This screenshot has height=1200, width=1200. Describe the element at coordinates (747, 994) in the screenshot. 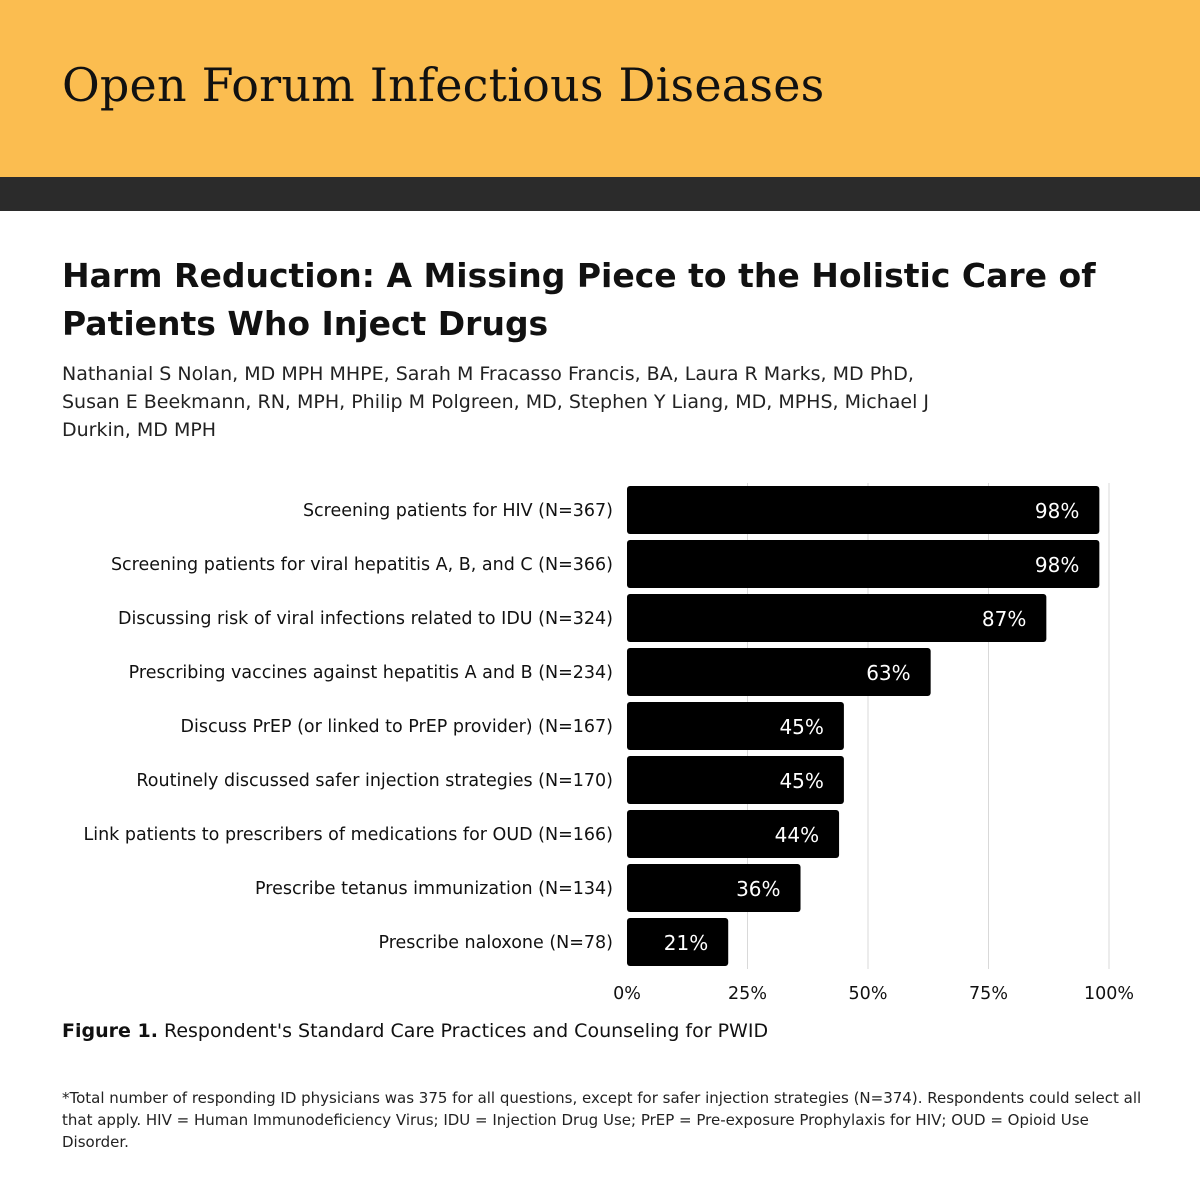

I see `x-tick-label: 25%` at that location.